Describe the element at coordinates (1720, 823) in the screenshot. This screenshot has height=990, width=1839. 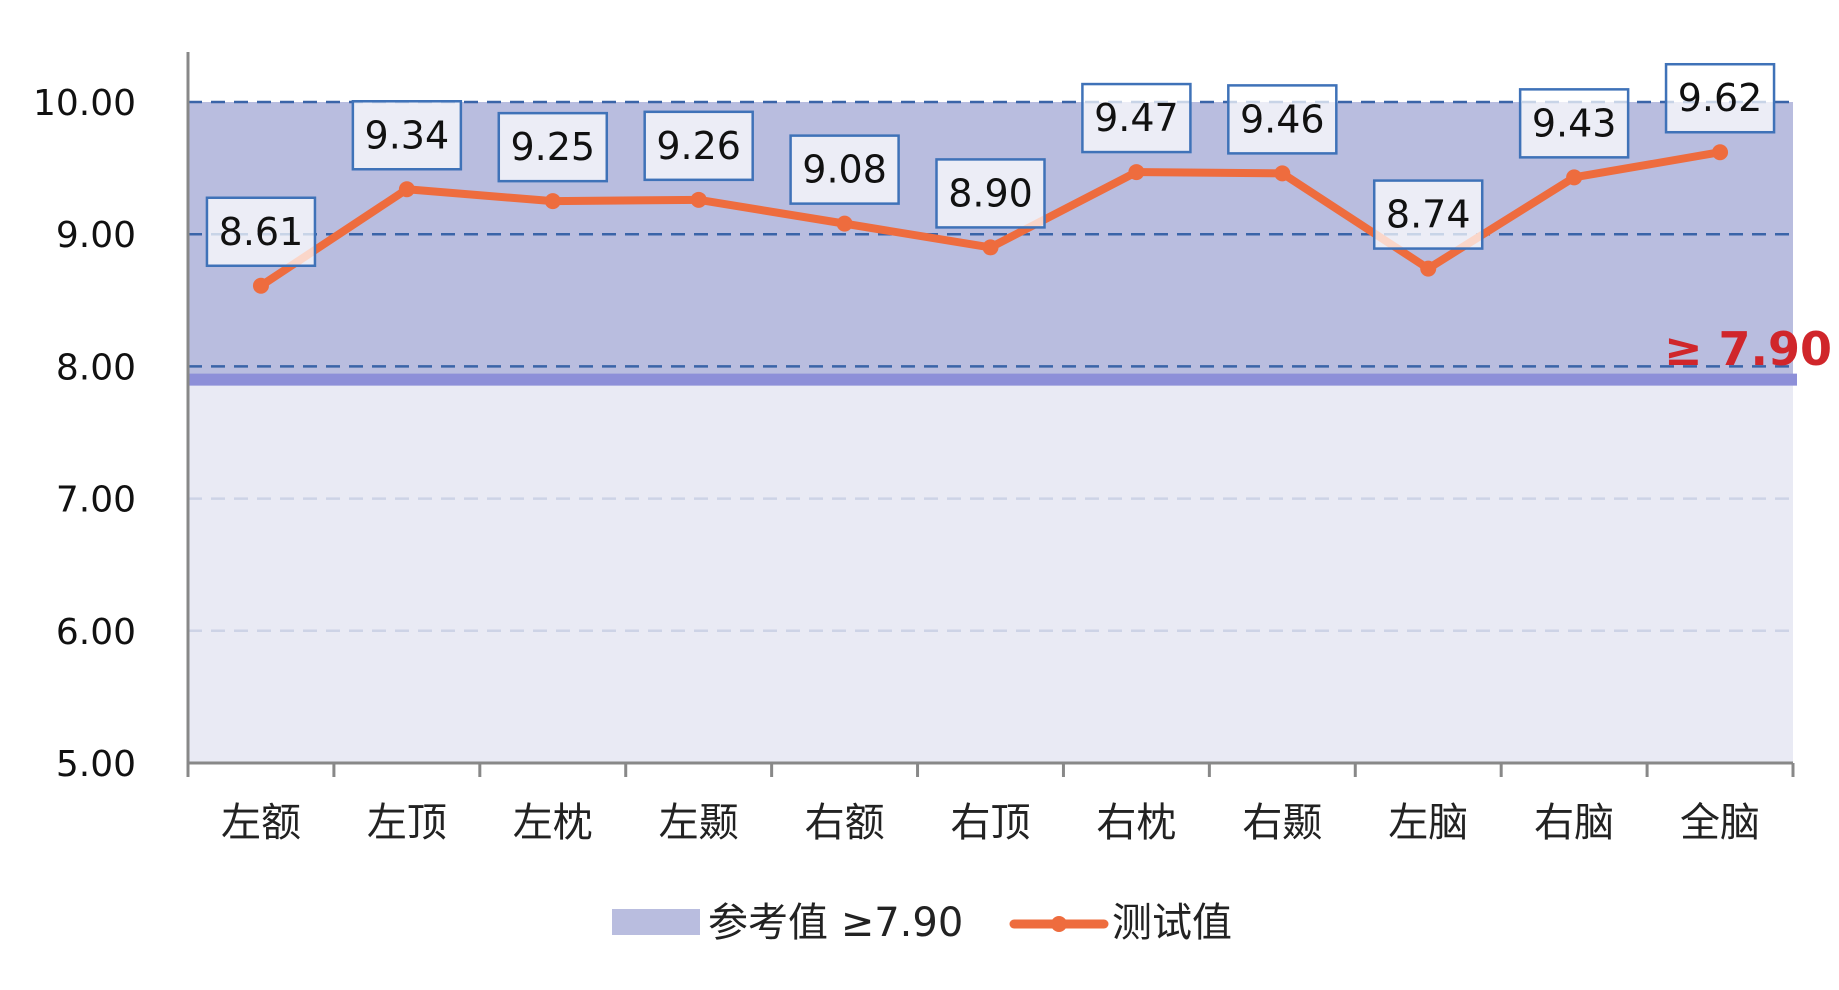
I see `x-tick-label: 全脑` at that location.